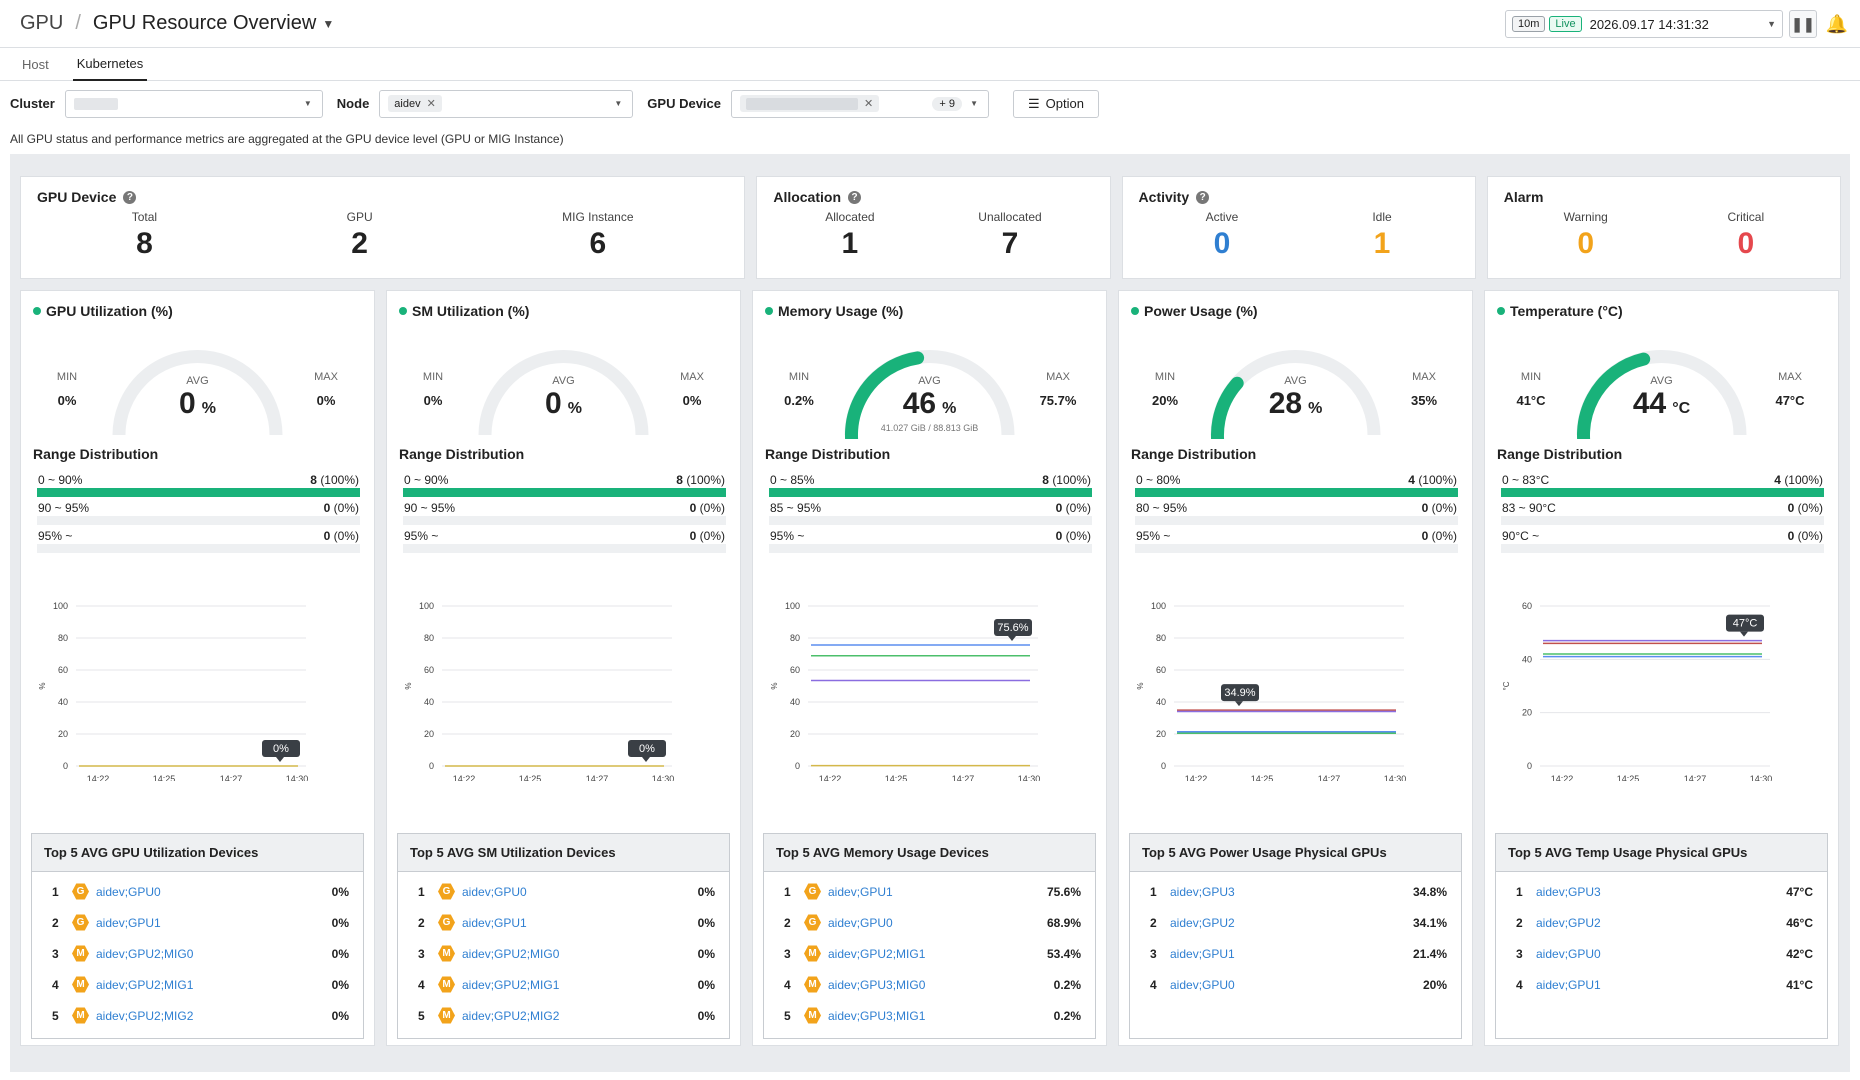 The width and height of the screenshot is (1860, 1080). What do you see at coordinates (193, 103) in the screenshot?
I see `cluster-select: ▼` at bounding box center [193, 103].